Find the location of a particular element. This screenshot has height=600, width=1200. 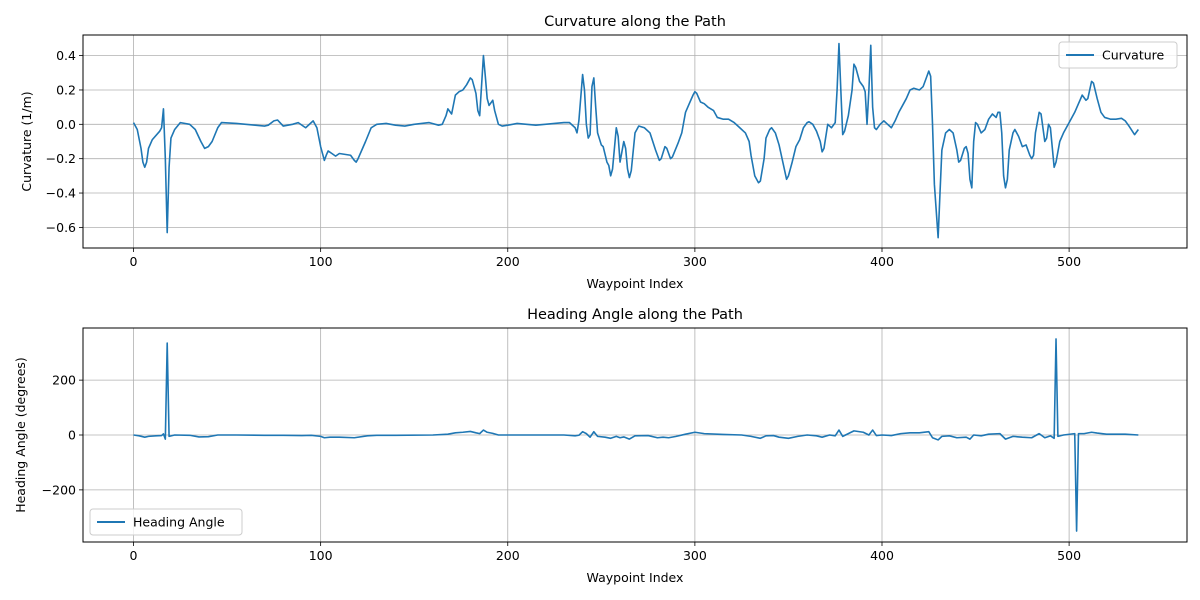

heading-angle-x-tick-label: 200 is located at coordinates (508, 555).